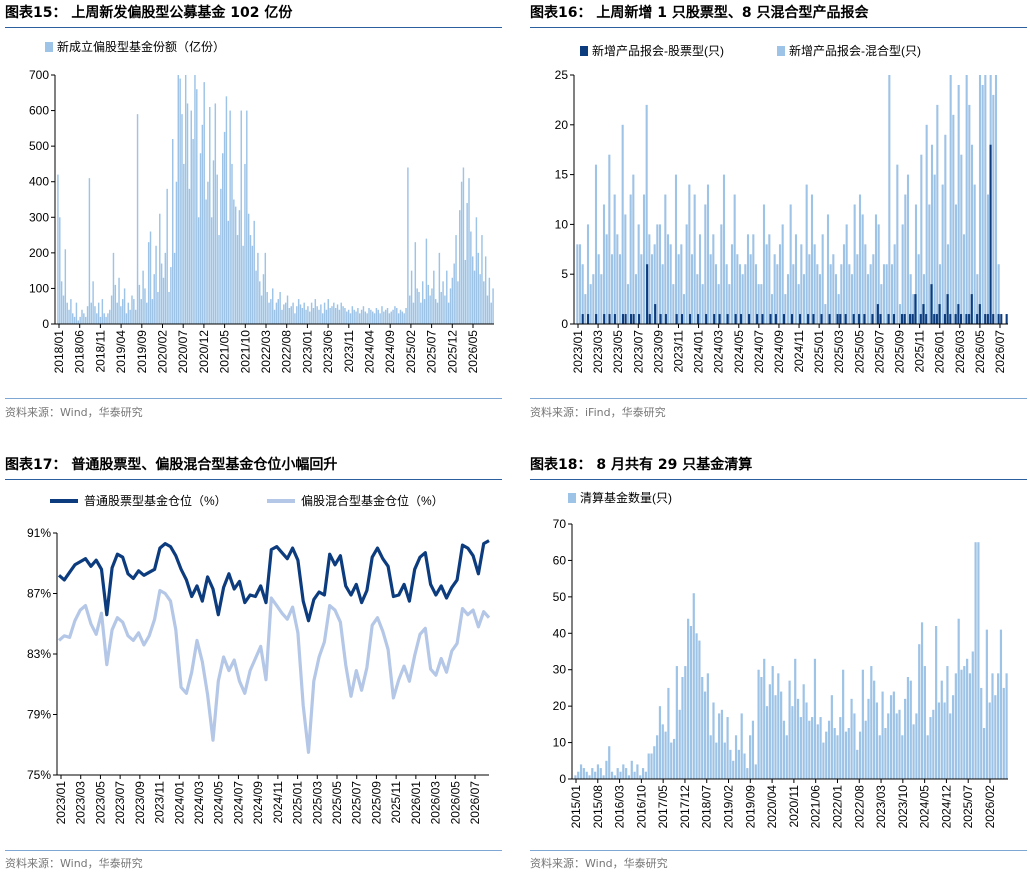 Image resolution: width=1030 pixels, height=876 pixels. What do you see at coordinates (903, 807) in the screenshot?
I see `x-tick-label: 2023/10` at bounding box center [903, 807].